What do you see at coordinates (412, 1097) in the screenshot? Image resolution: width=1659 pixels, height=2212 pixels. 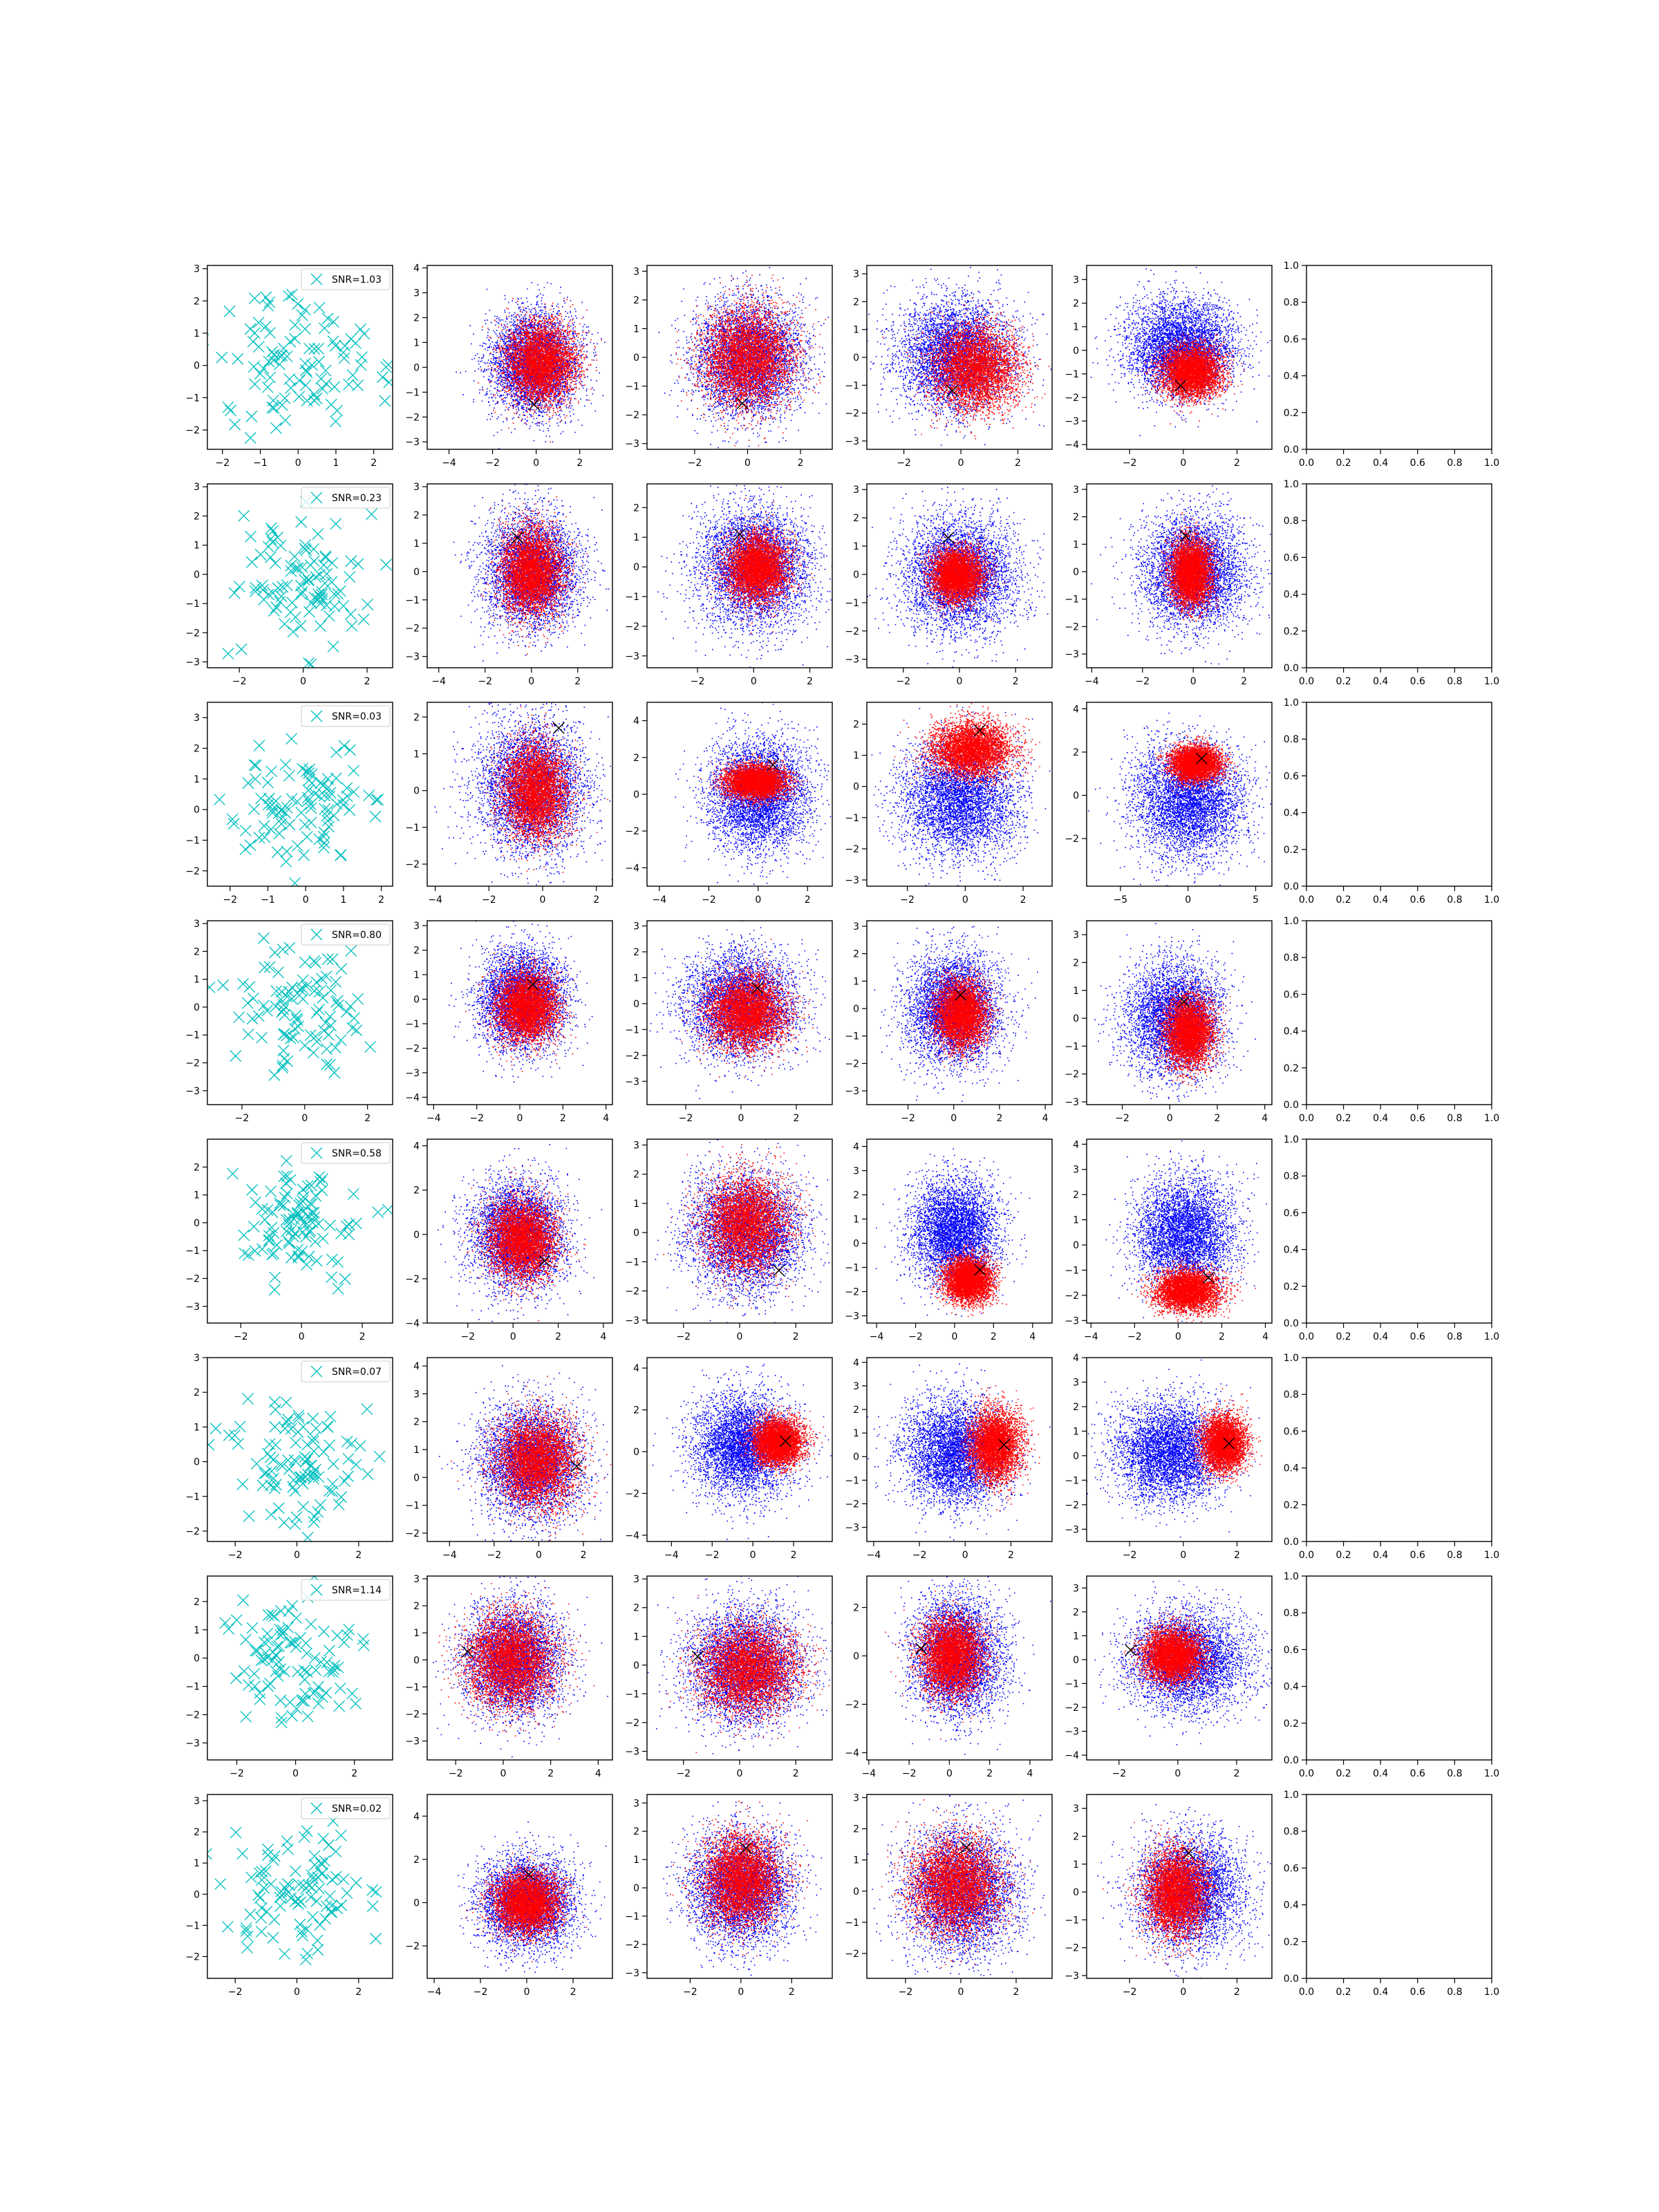 I see `row-4-panel-2-ytick-label-0: −4` at bounding box center [412, 1097].